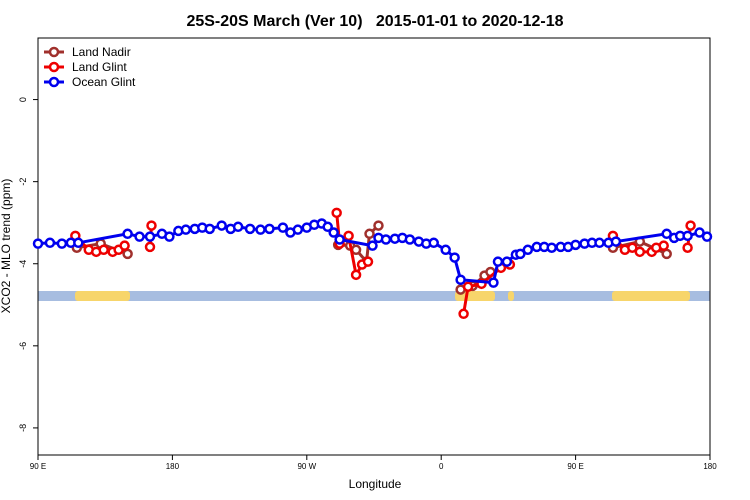 The width and height of the screenshot is (750, 500). What do you see at coordinates (23, 264) in the screenshot?
I see `y-tick-label: -4` at bounding box center [23, 264].